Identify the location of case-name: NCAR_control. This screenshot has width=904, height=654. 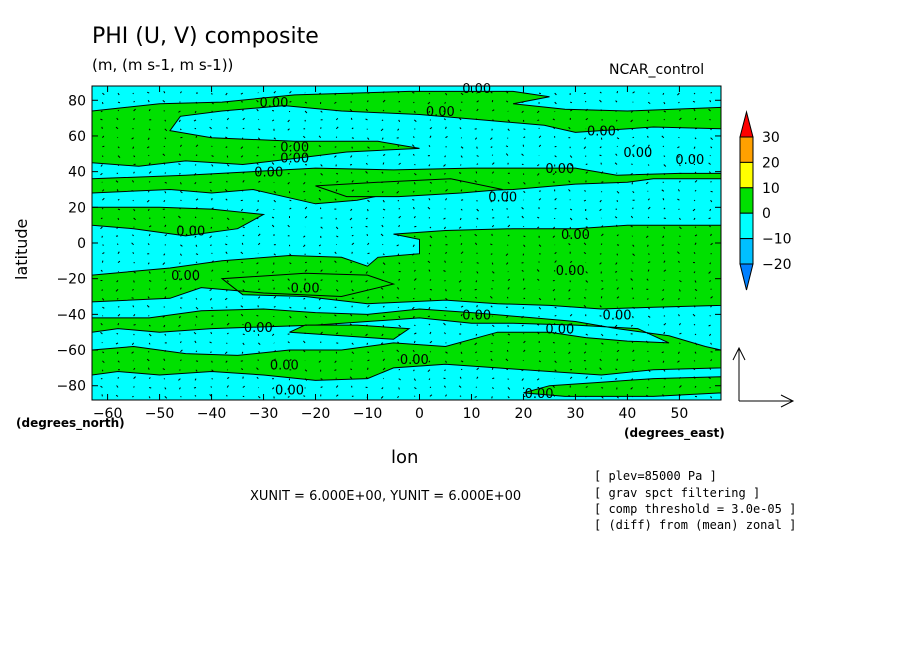
(657, 70).